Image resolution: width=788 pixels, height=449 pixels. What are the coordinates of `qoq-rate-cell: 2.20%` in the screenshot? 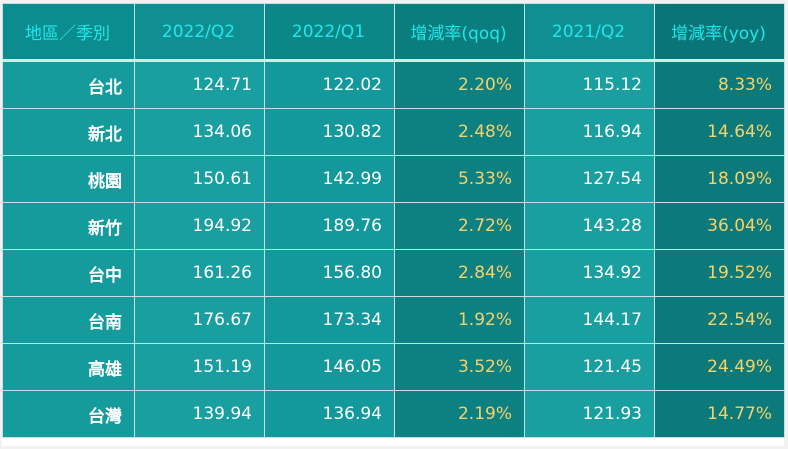 It's located at (459, 84).